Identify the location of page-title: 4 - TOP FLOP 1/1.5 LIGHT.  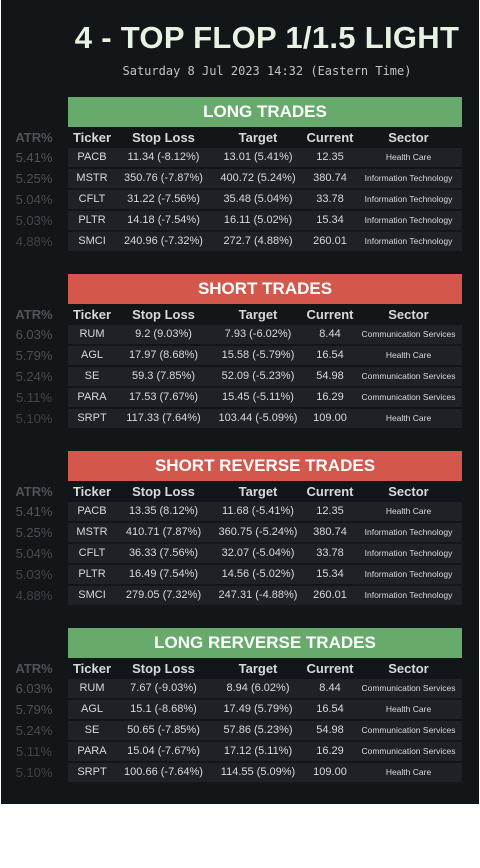
(267, 37).